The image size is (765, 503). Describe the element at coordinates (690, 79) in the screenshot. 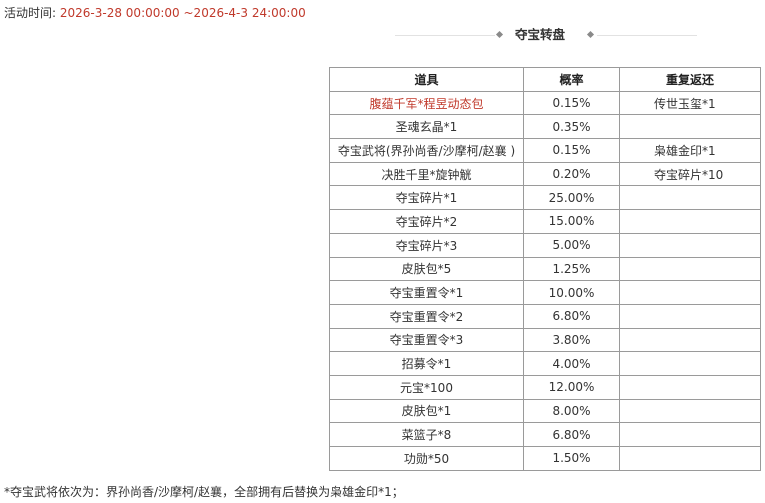

I see `header-refund: 重复返还` at that location.